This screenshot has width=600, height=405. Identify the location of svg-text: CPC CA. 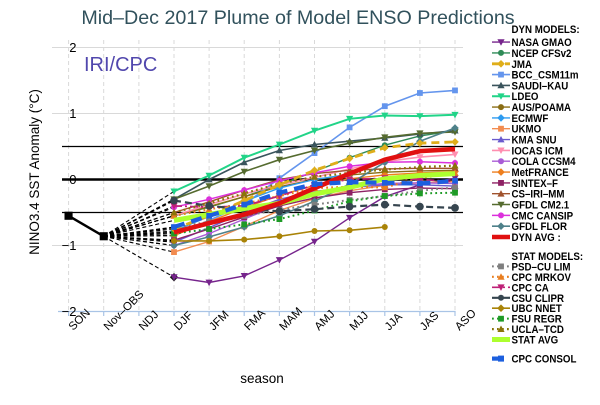
(530, 288).